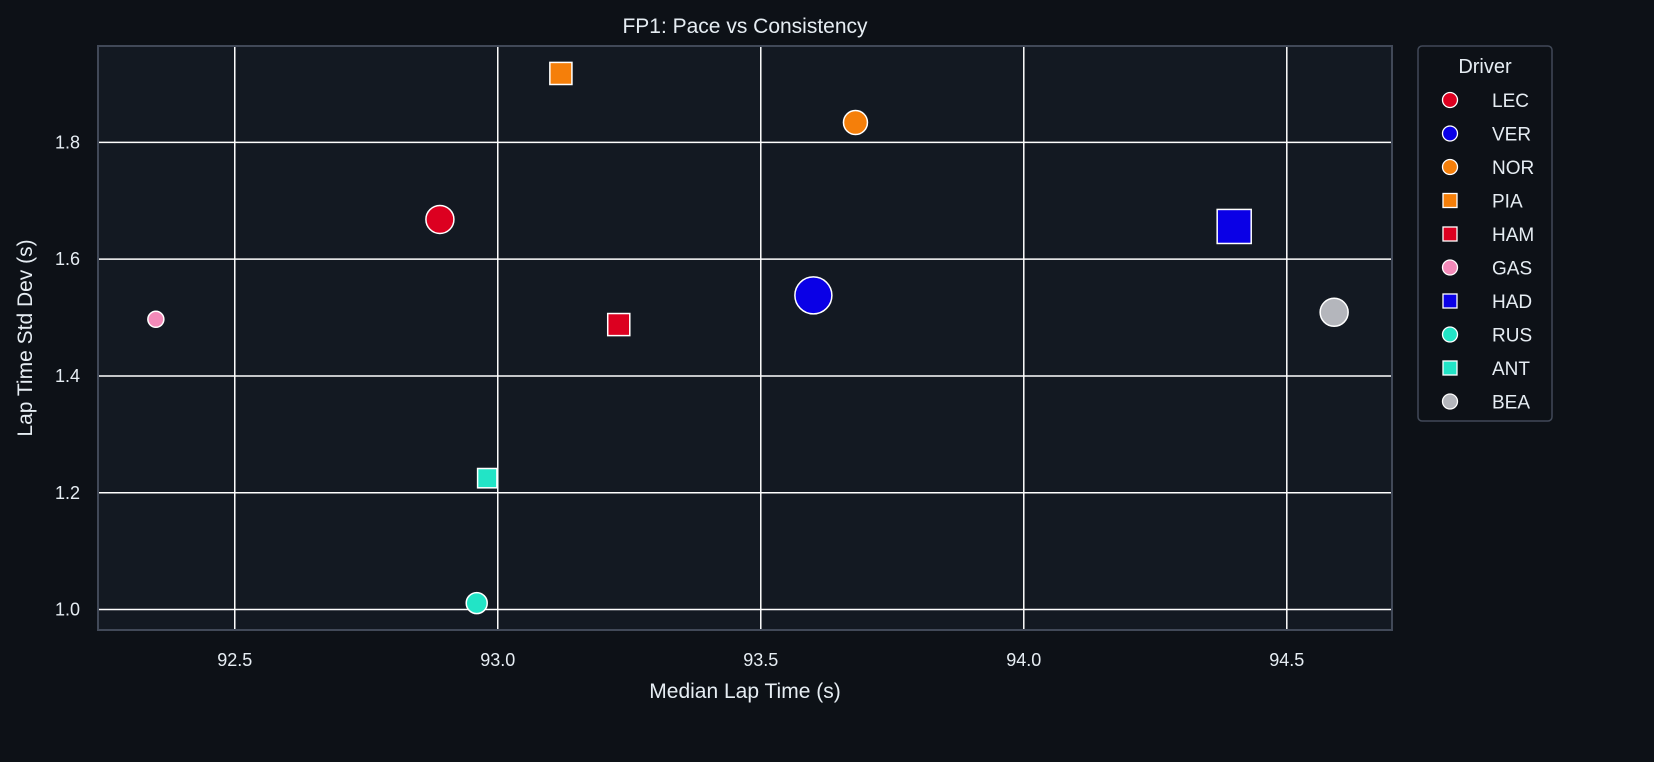 The height and width of the screenshot is (762, 1654). I want to click on marker-gas, so click(156, 319).